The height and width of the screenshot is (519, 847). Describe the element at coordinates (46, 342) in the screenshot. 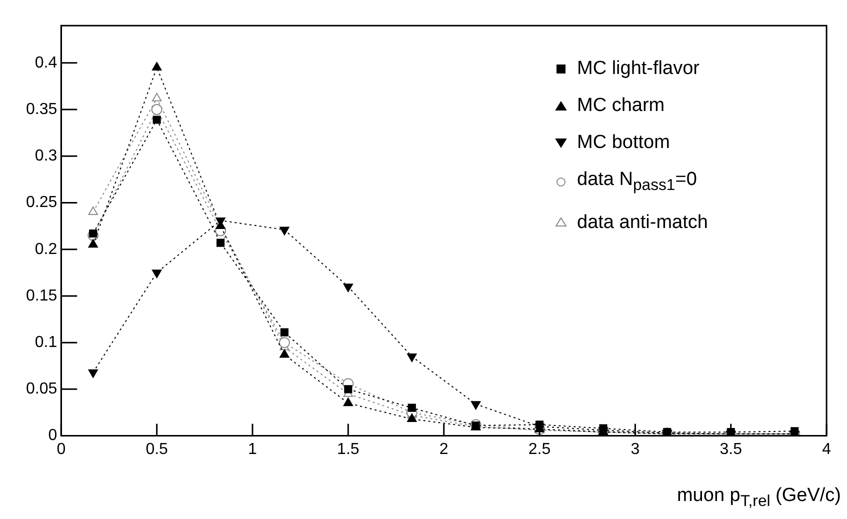

I see `y-tick-label: 0.1` at that location.